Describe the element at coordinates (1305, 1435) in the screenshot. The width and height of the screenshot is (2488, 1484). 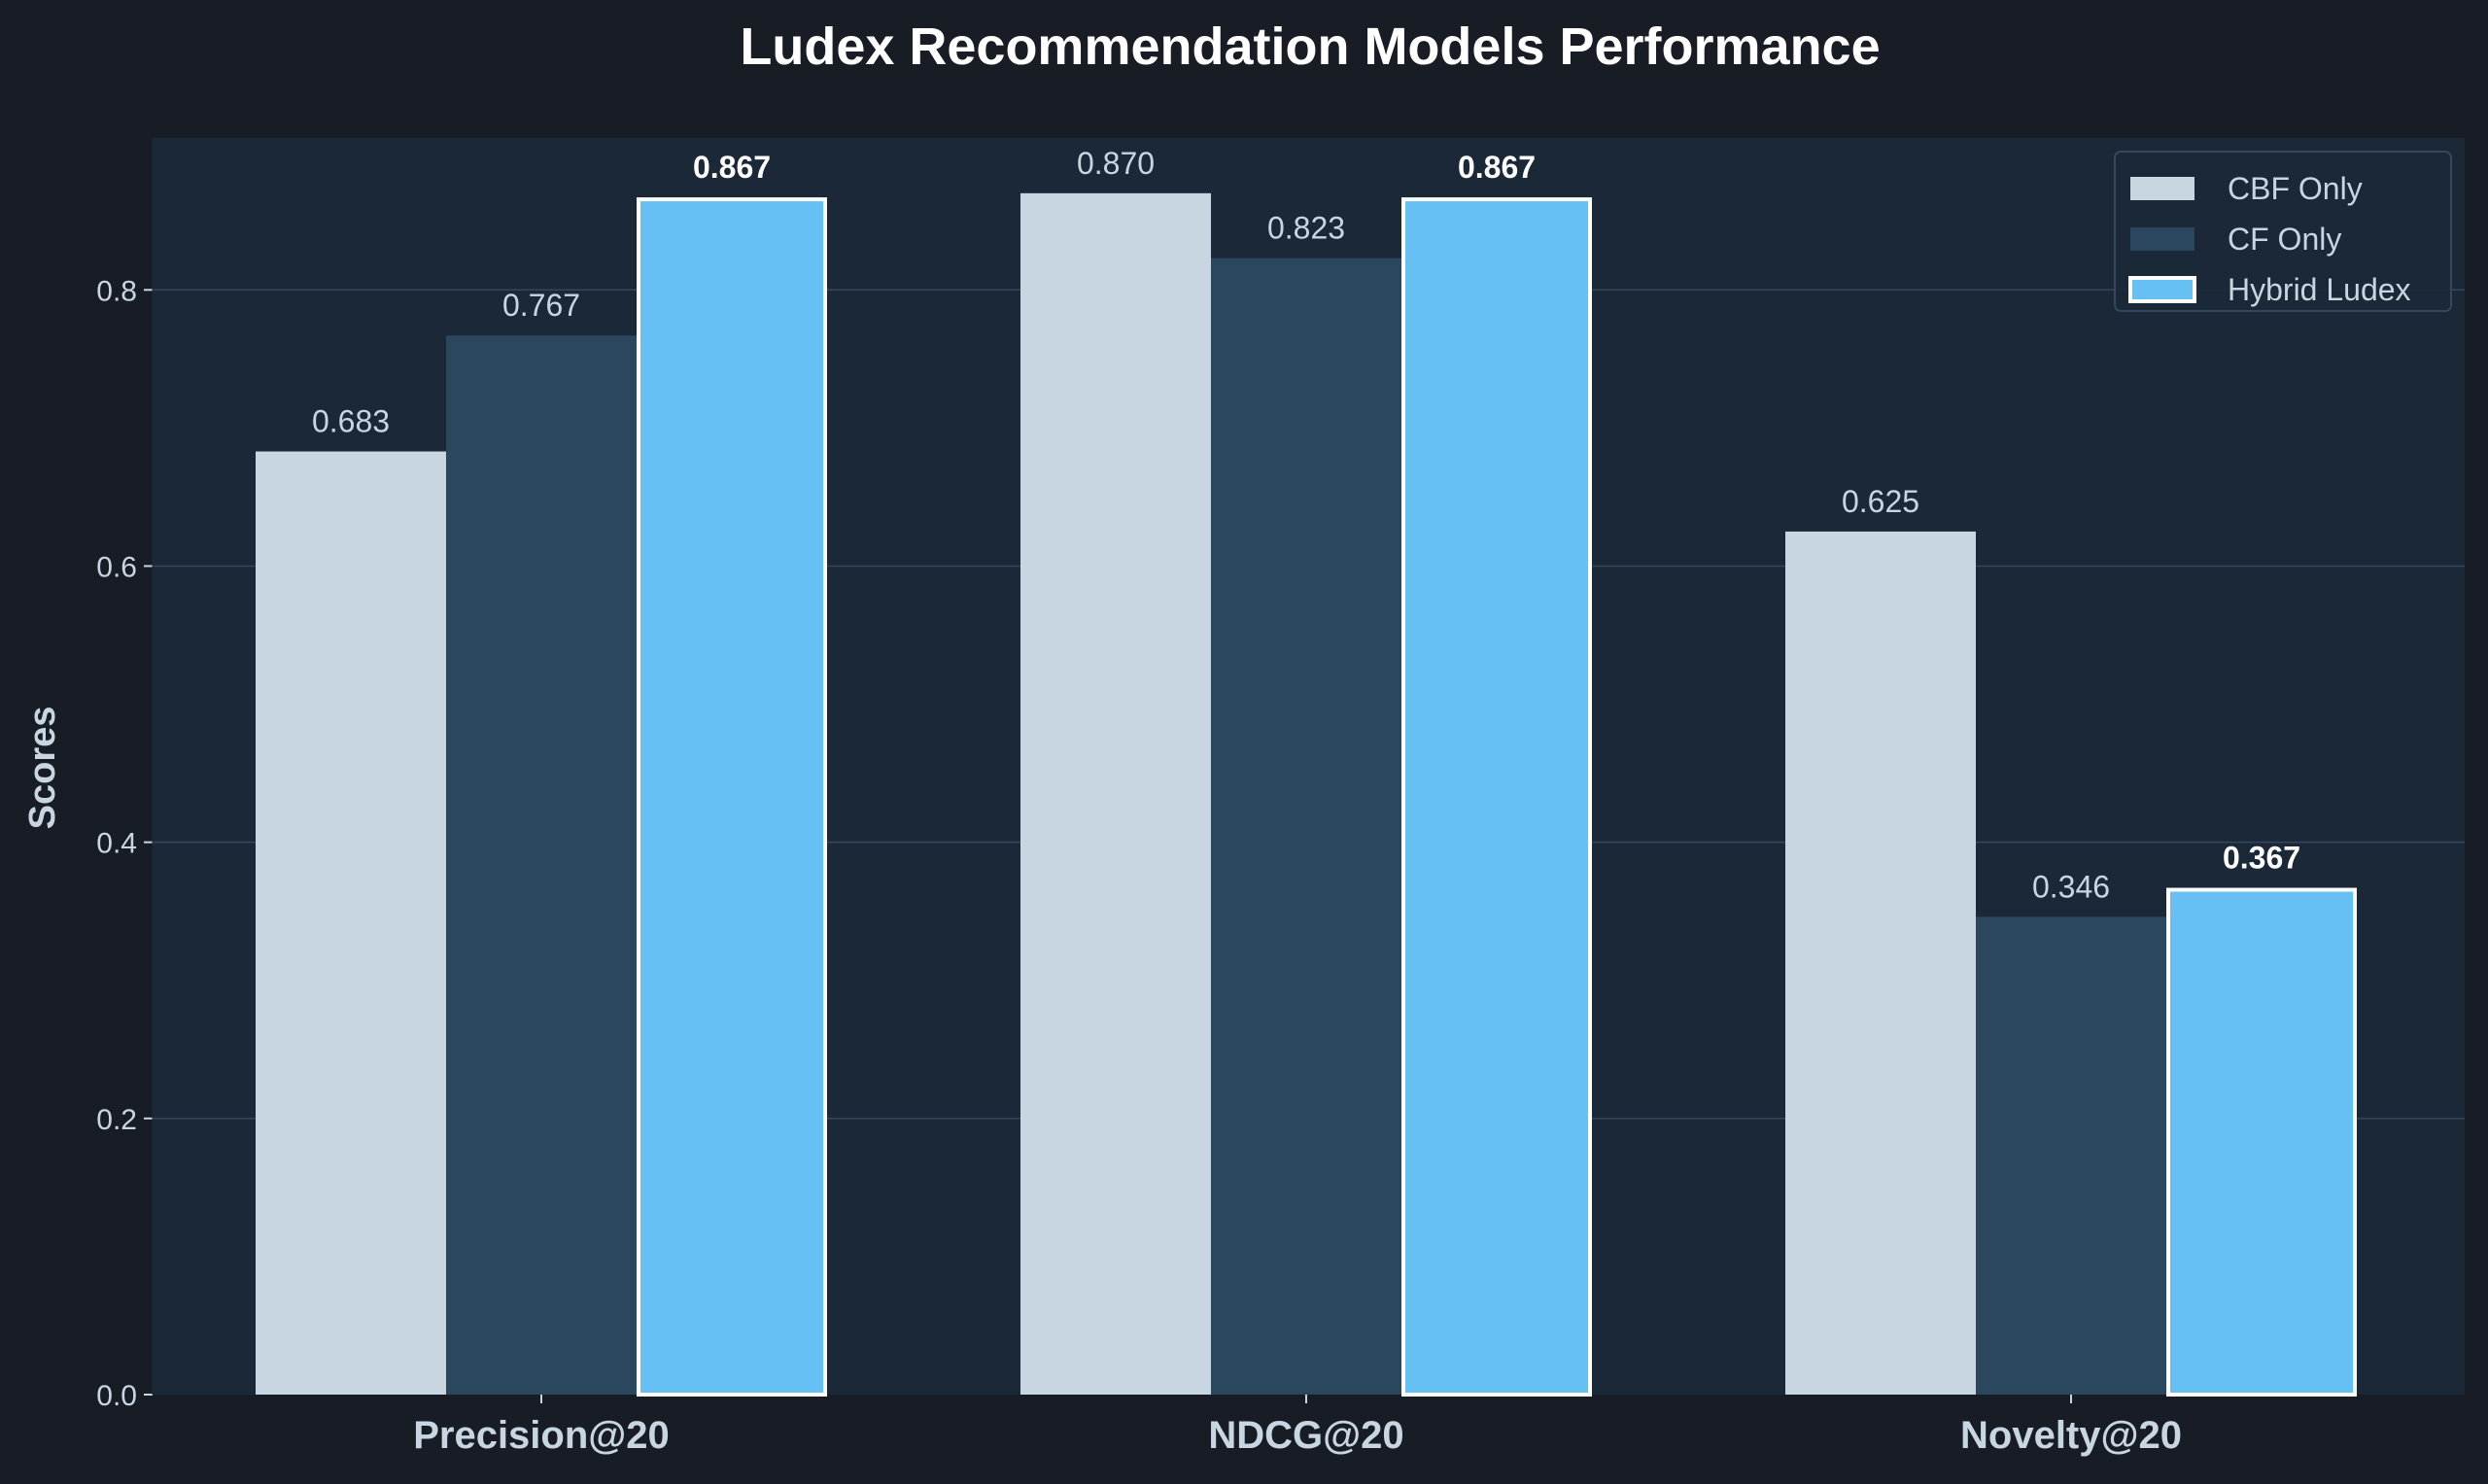
I see `x-tick-label: NDCG@20` at that location.